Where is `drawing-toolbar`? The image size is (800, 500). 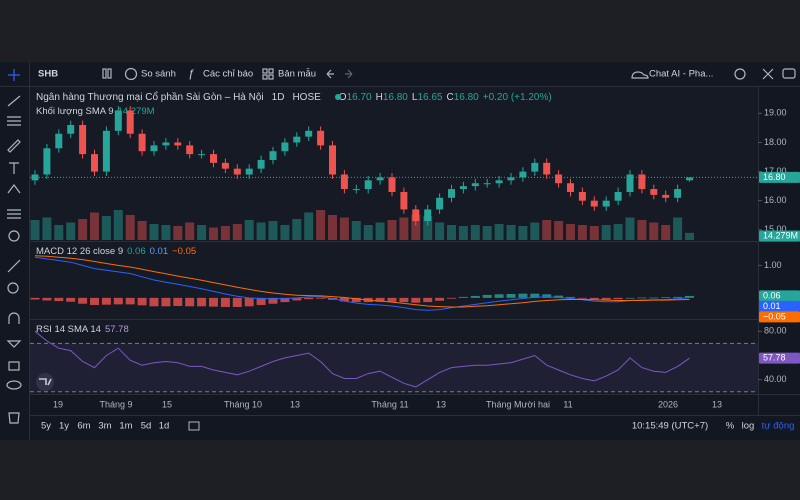 drawing-toolbar is located at coordinates (14, 246).